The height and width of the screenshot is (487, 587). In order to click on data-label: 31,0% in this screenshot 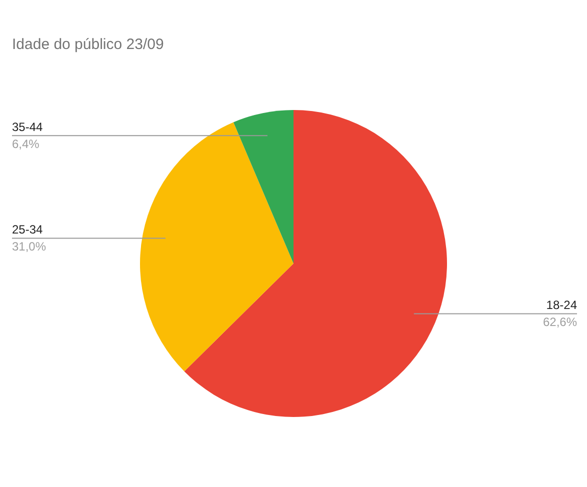, I will do `click(29, 247)`.